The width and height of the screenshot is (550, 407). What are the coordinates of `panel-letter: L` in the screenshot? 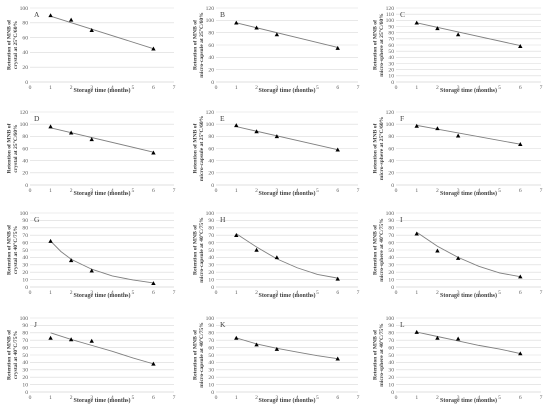 It's located at (402, 324).